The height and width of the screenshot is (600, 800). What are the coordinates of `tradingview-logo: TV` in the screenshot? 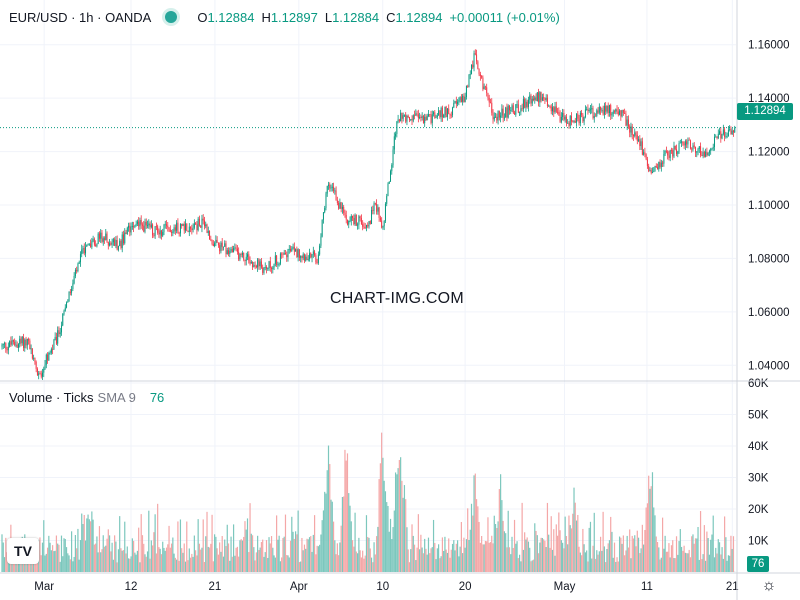 It's located at (23, 551).